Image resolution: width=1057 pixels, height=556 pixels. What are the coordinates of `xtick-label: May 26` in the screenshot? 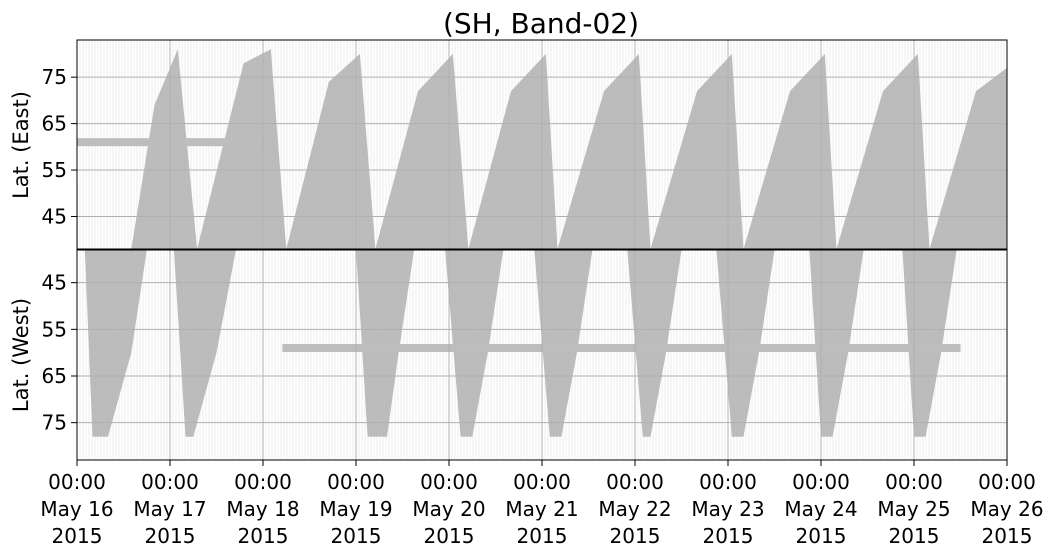 It's located at (1006, 509).